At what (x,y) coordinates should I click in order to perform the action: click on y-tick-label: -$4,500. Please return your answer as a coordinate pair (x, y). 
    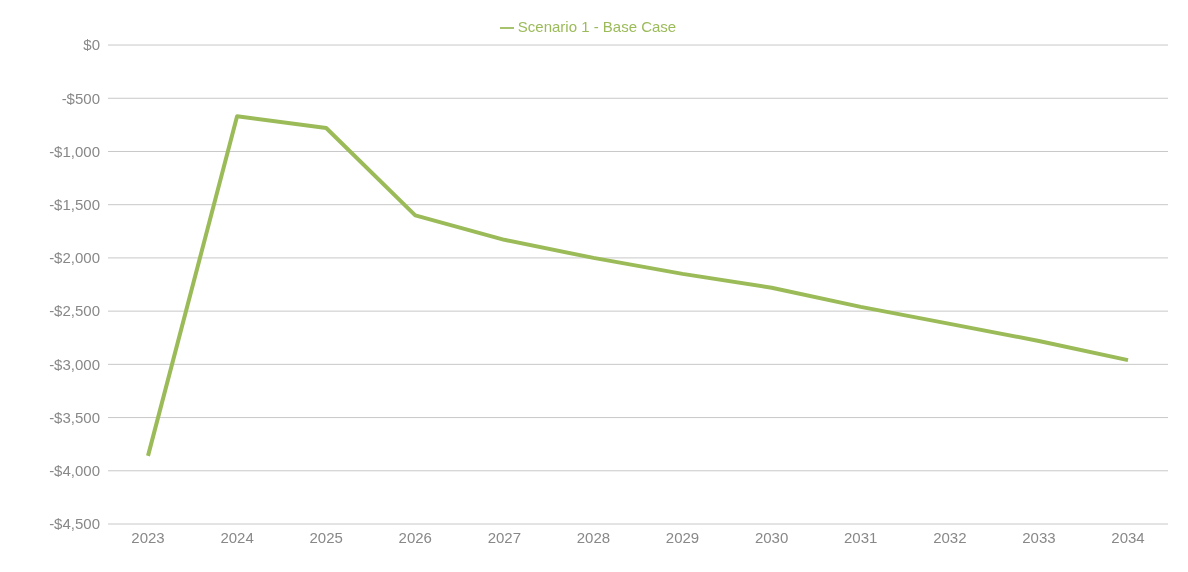
    Looking at the image, I should click on (74, 524).